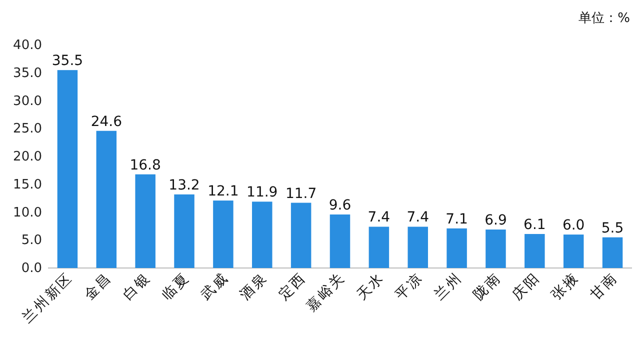  Describe the element at coordinates (457, 219) in the screenshot. I see `data-label: 7.1` at that location.